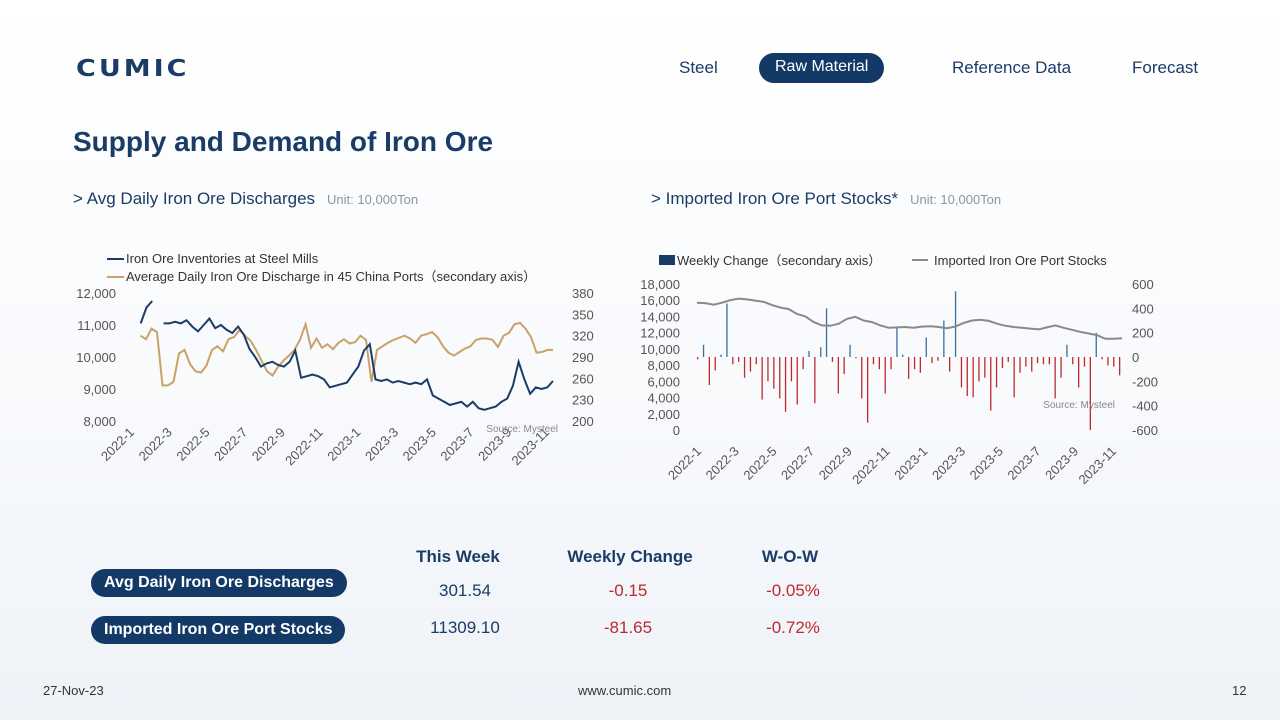 The height and width of the screenshot is (720, 1280). What do you see at coordinates (628, 627) in the screenshot?
I see `port-stocks-weekly-change: -81.65` at bounding box center [628, 627].